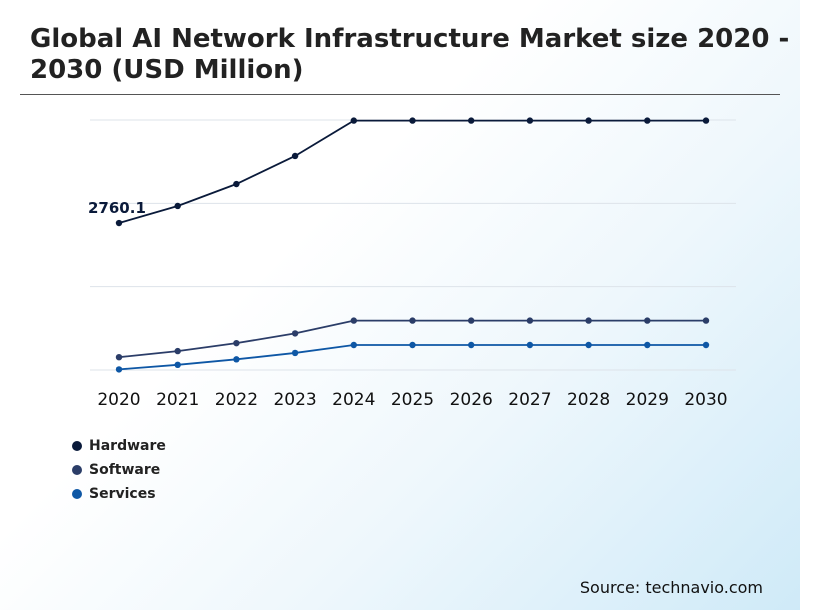 This screenshot has width=827, height=610. I want to click on point-hardware-2030, so click(706, 120).